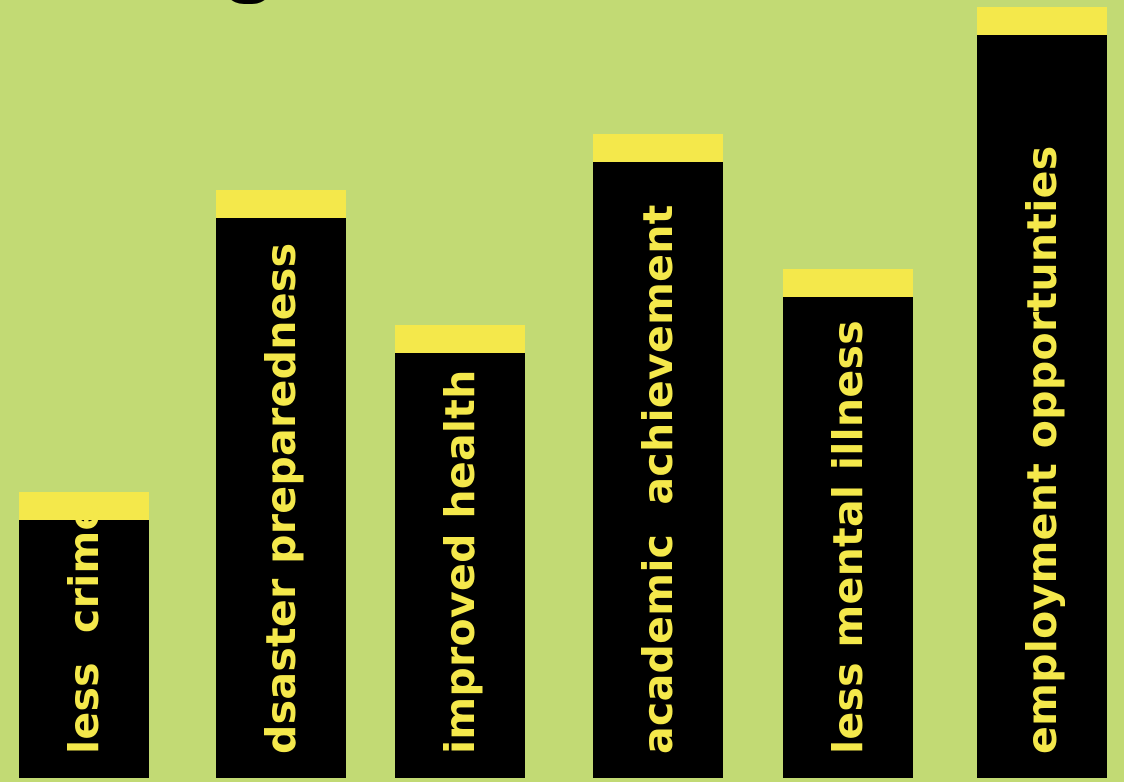 This screenshot has height=782, width=1124. What do you see at coordinates (255, 16) in the screenshot?
I see `title-fragment` at bounding box center [255, 16].